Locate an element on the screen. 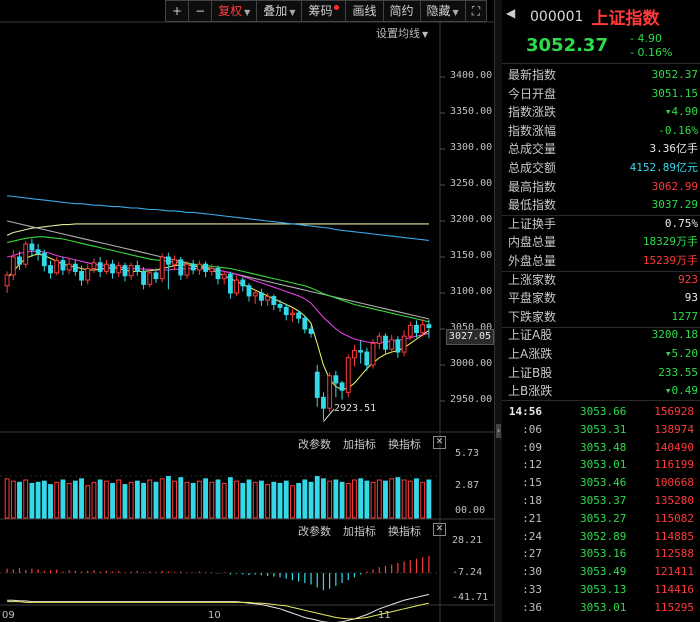 This screenshot has height=622, width=700. price-tick-label: 3000.00 is located at coordinates (471, 363).